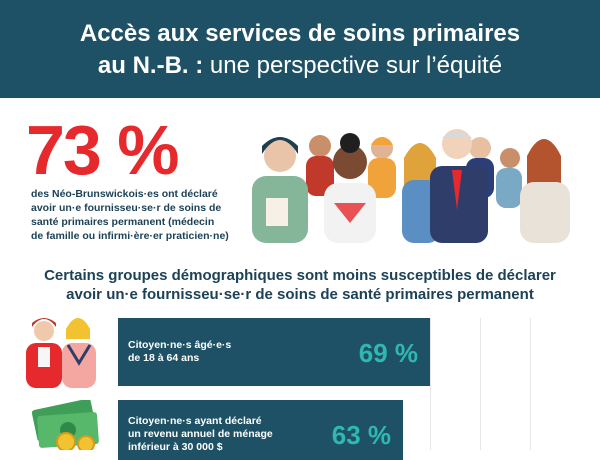  Describe the element at coordinates (103, 150) in the screenshot. I see `headline-stat: 73 %` at that location.